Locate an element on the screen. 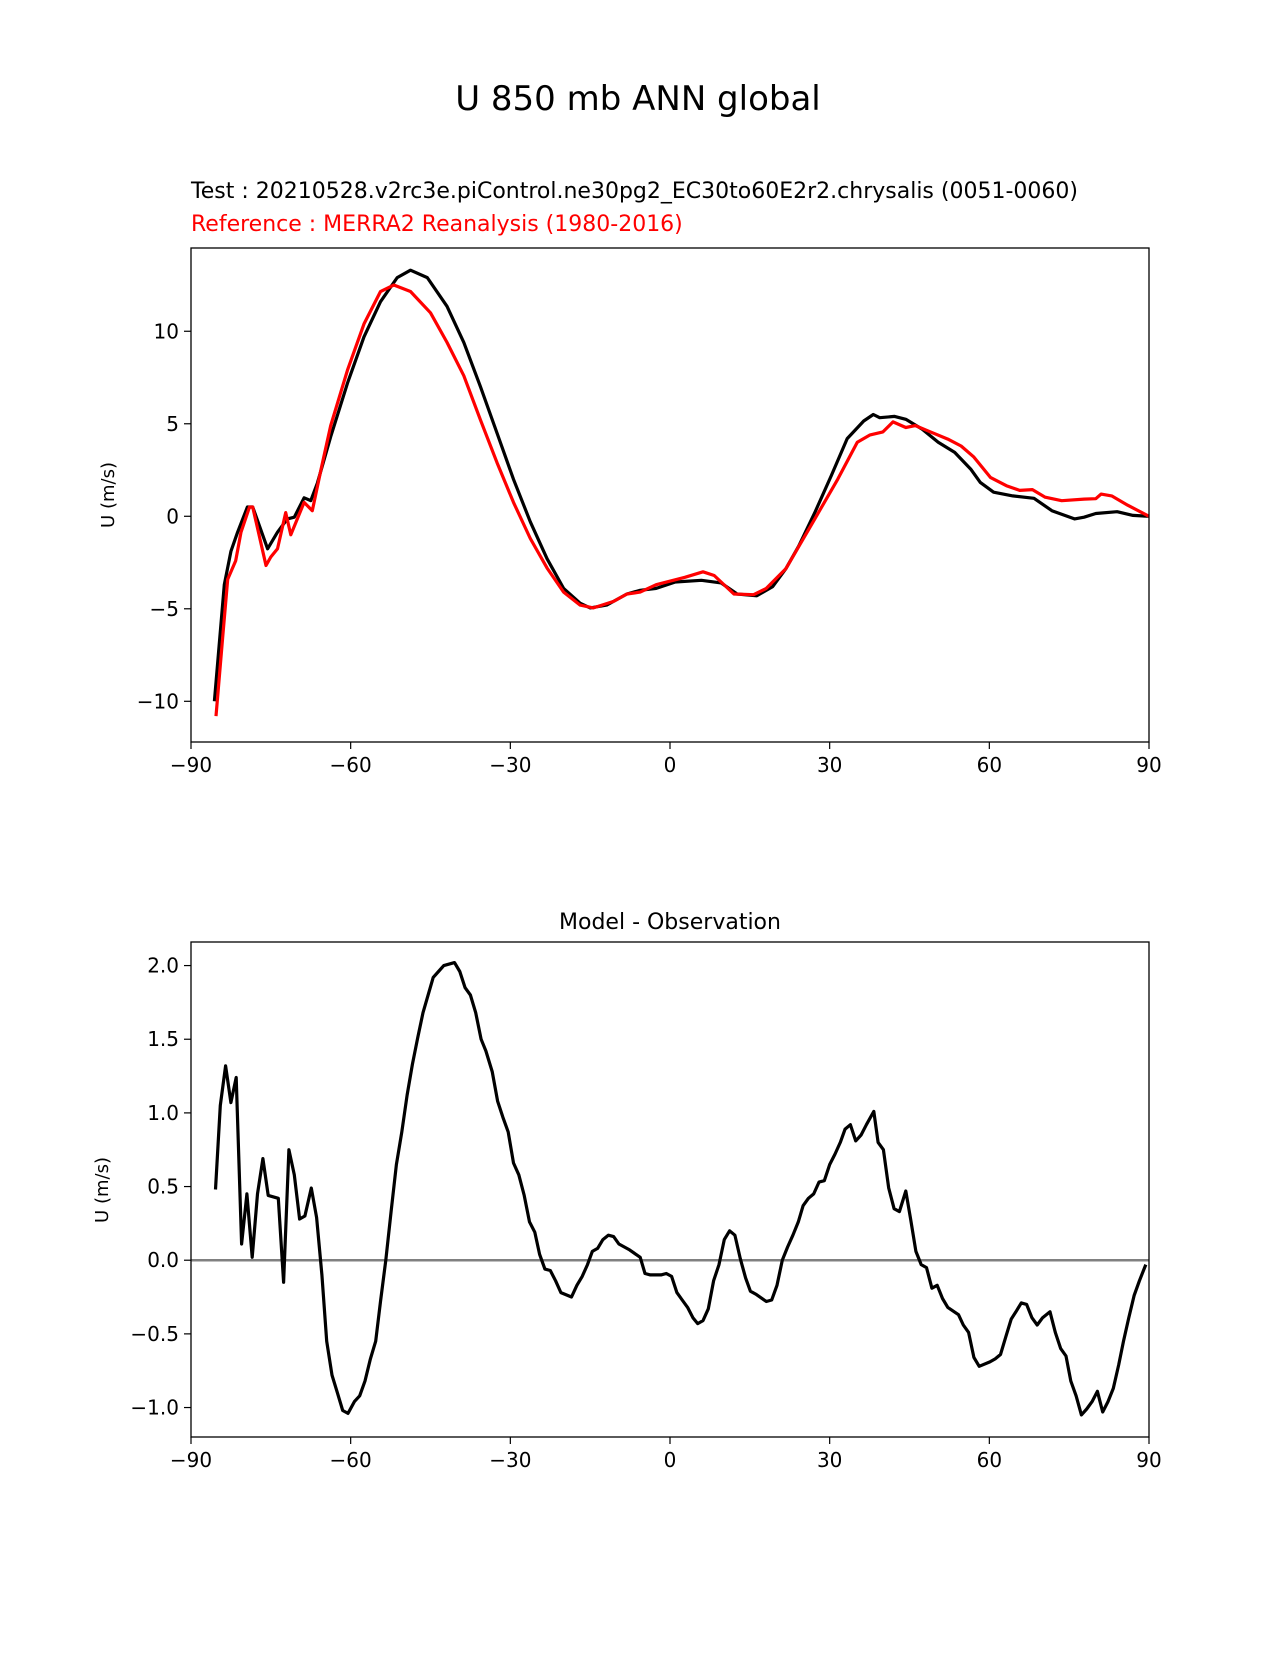 This screenshot has height=1654, width=1275. y-tick-label: 2.0 is located at coordinates (163, 966).